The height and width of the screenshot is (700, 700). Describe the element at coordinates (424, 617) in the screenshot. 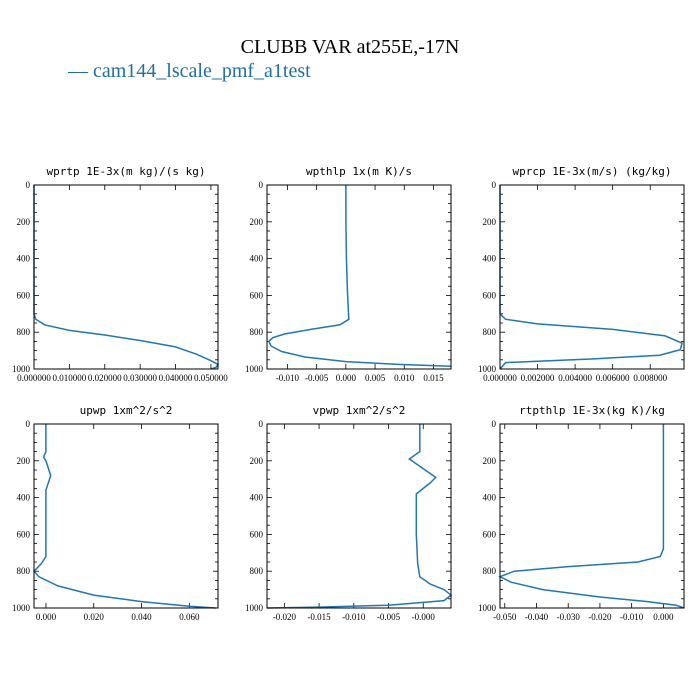

I see `x-tick-label: -0.000` at that location.